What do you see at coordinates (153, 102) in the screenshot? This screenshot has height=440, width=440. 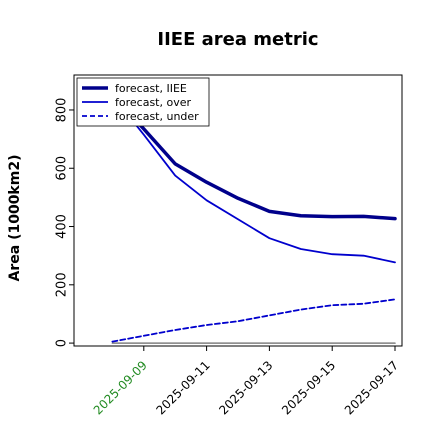 I see `legend-label: forecast, over` at bounding box center [153, 102].